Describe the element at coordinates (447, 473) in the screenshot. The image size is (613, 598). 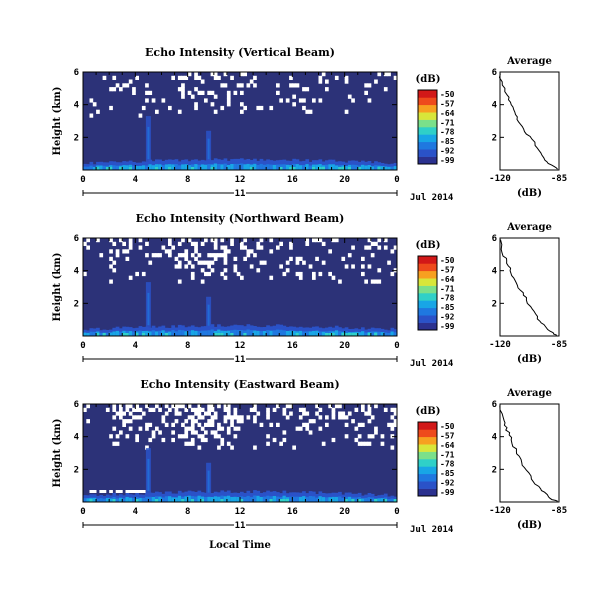
I see `colorbar-tick-label: -85` at that location.